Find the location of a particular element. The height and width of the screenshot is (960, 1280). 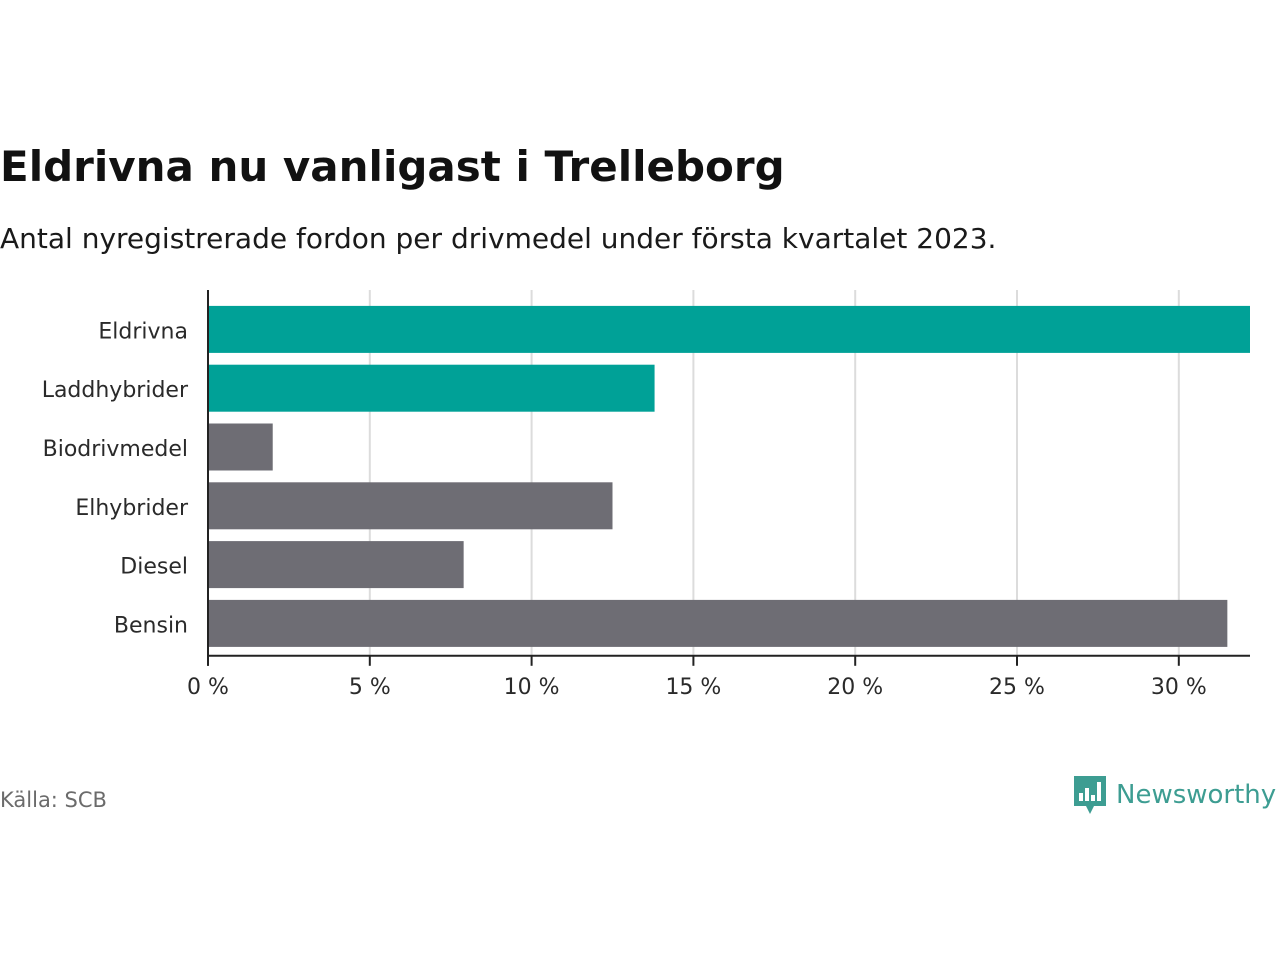

x-tick-label: 25 % is located at coordinates (1017, 687).